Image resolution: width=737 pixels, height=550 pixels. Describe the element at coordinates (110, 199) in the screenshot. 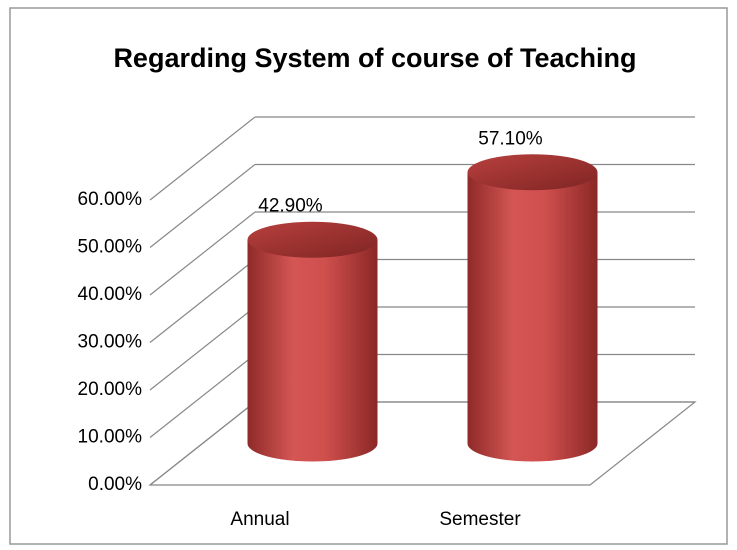

I see `y-tick-label: 60.00%` at that location.